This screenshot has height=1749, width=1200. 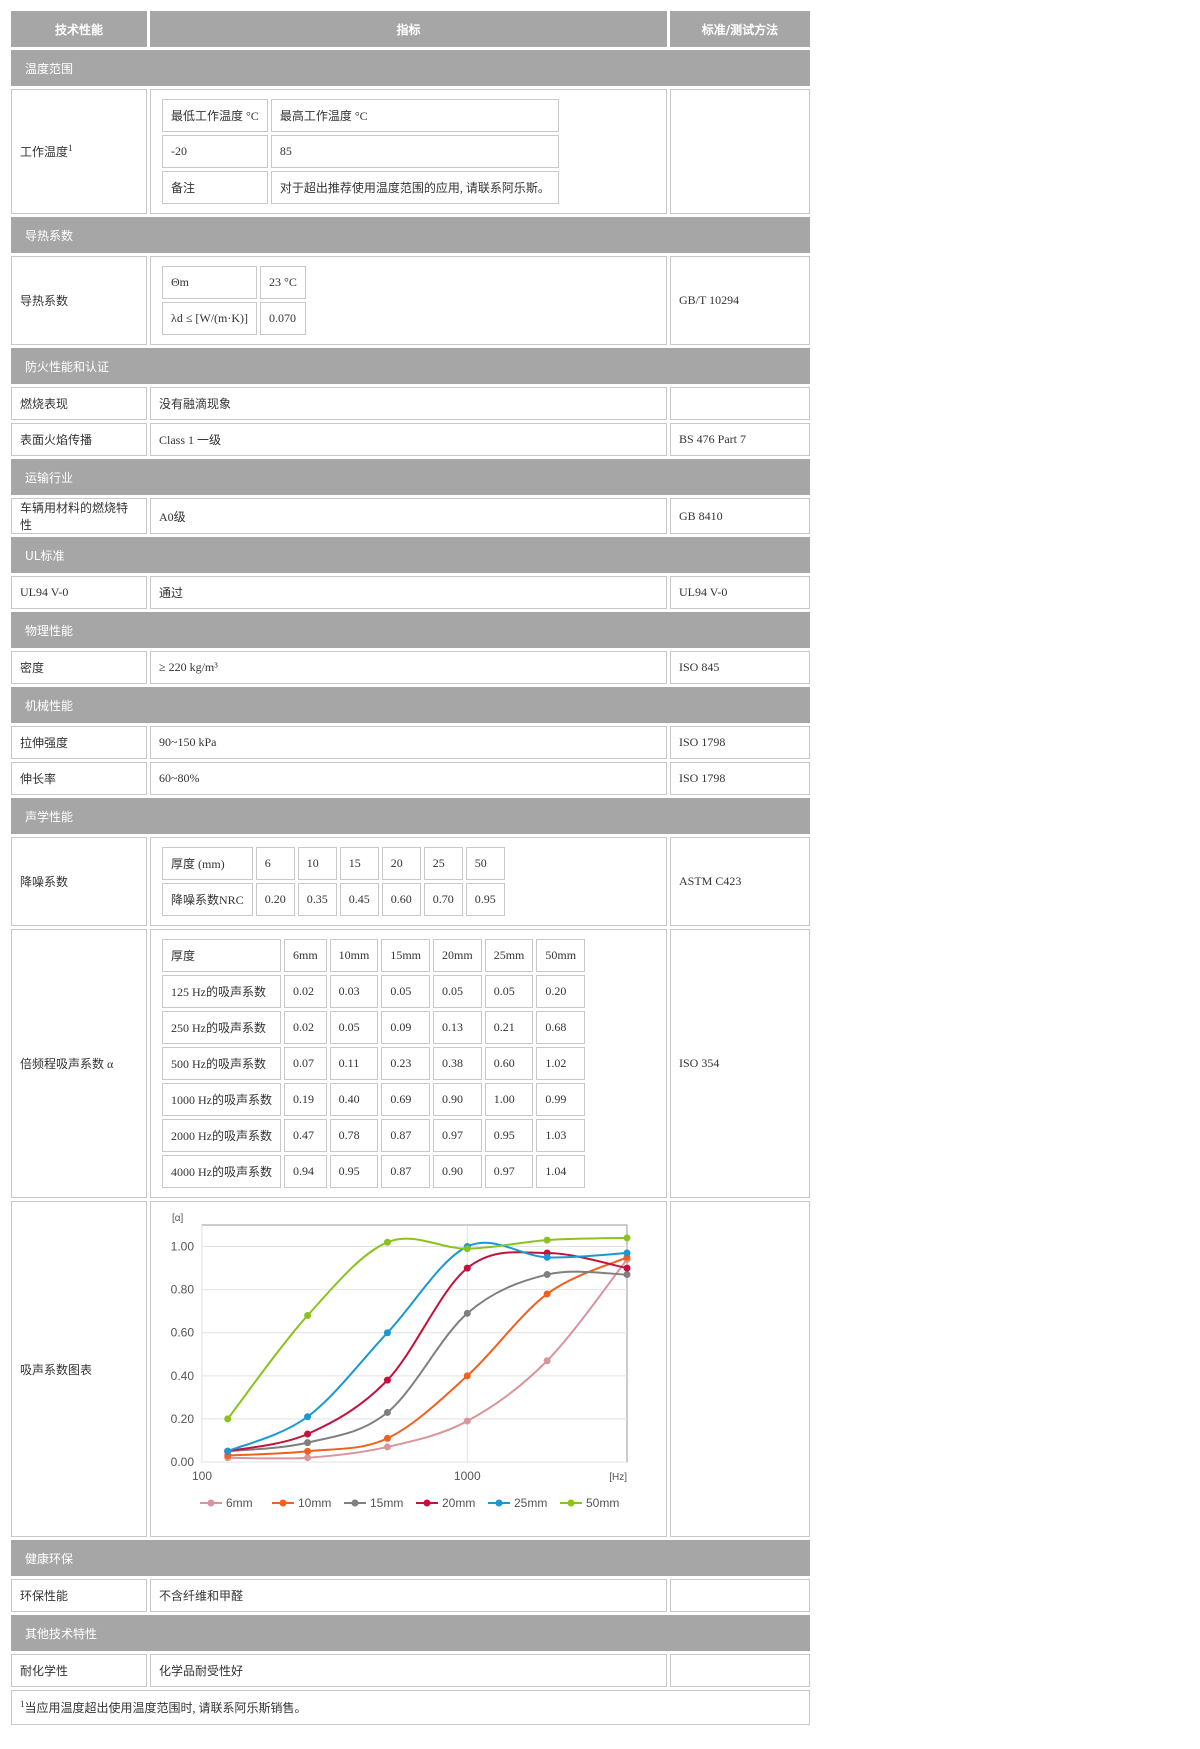 I want to click on property-cell: 降噪系数, so click(x=79, y=881).